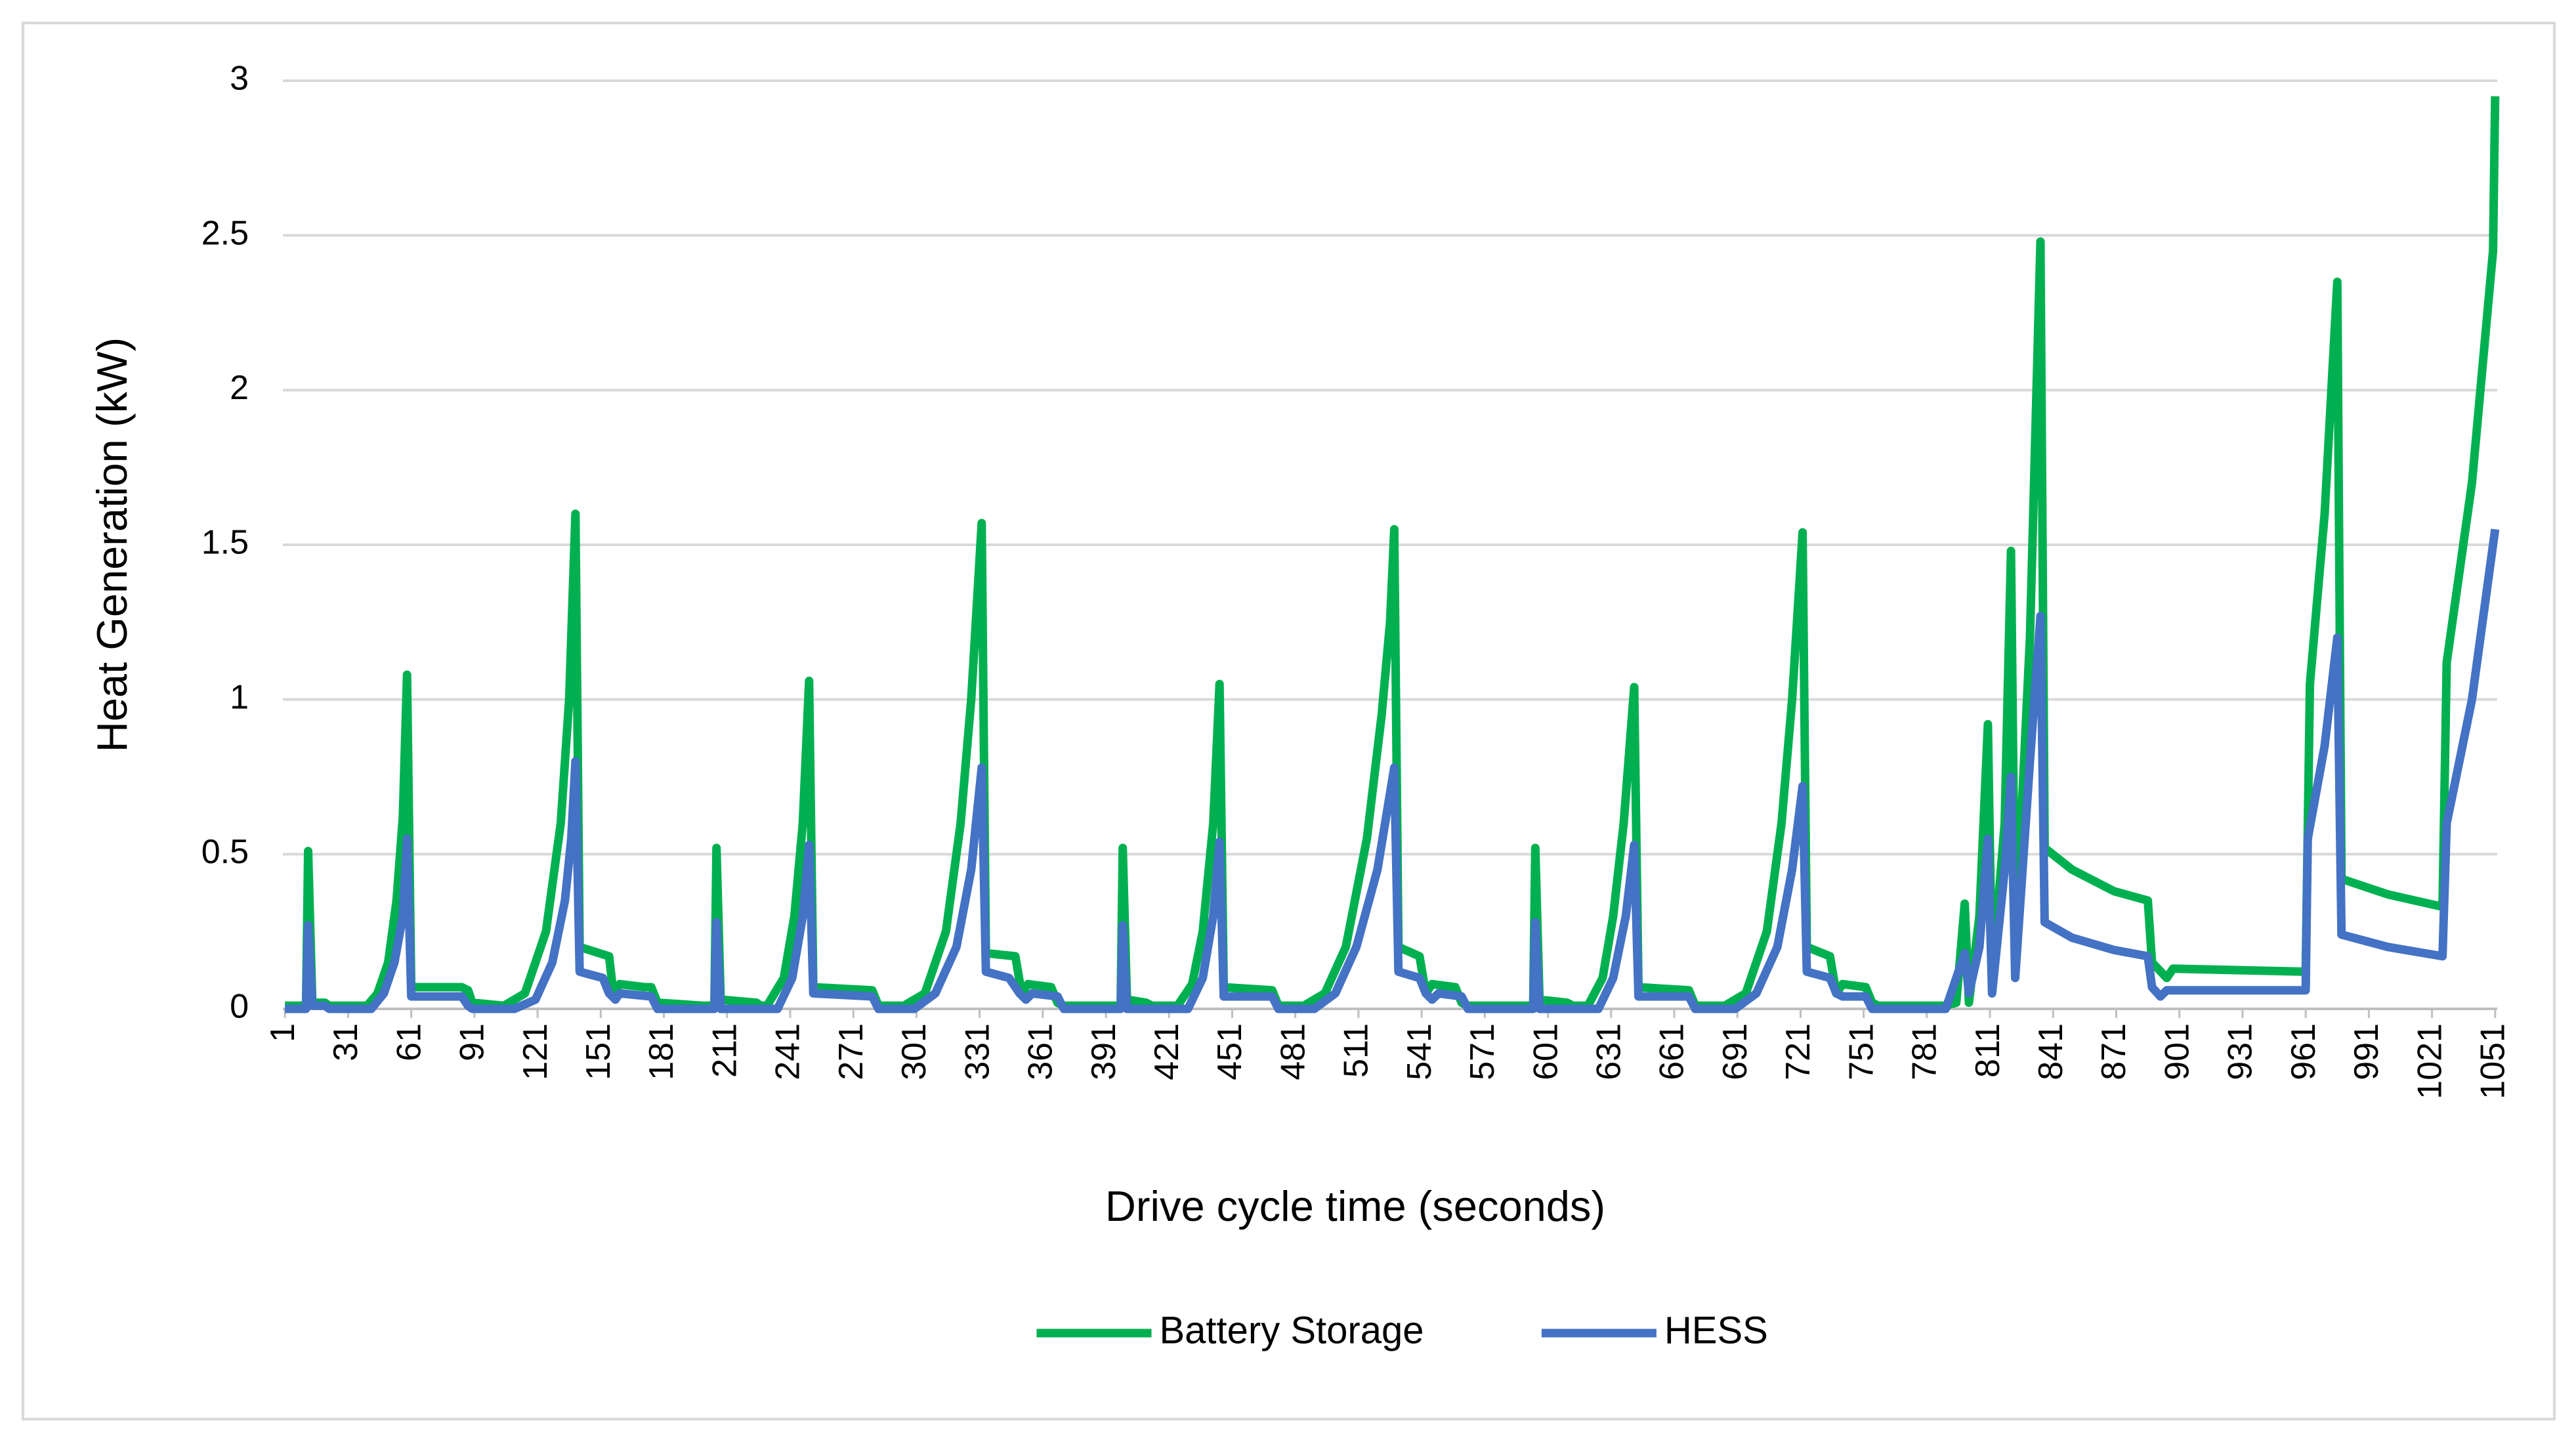  I want to click on y-tick-label: 2, so click(239, 388).